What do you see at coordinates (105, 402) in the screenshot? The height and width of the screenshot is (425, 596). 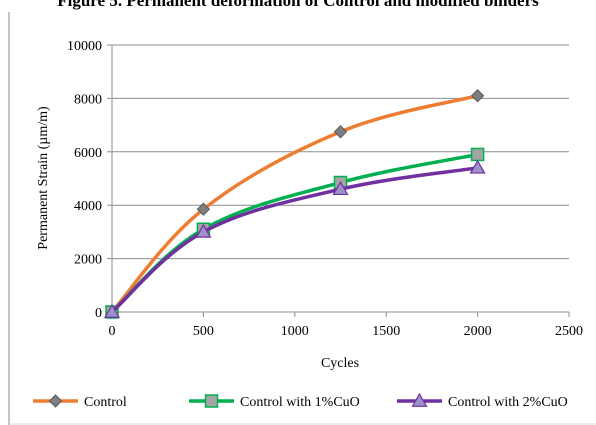 I see `legend-1-label: Control` at bounding box center [105, 402].